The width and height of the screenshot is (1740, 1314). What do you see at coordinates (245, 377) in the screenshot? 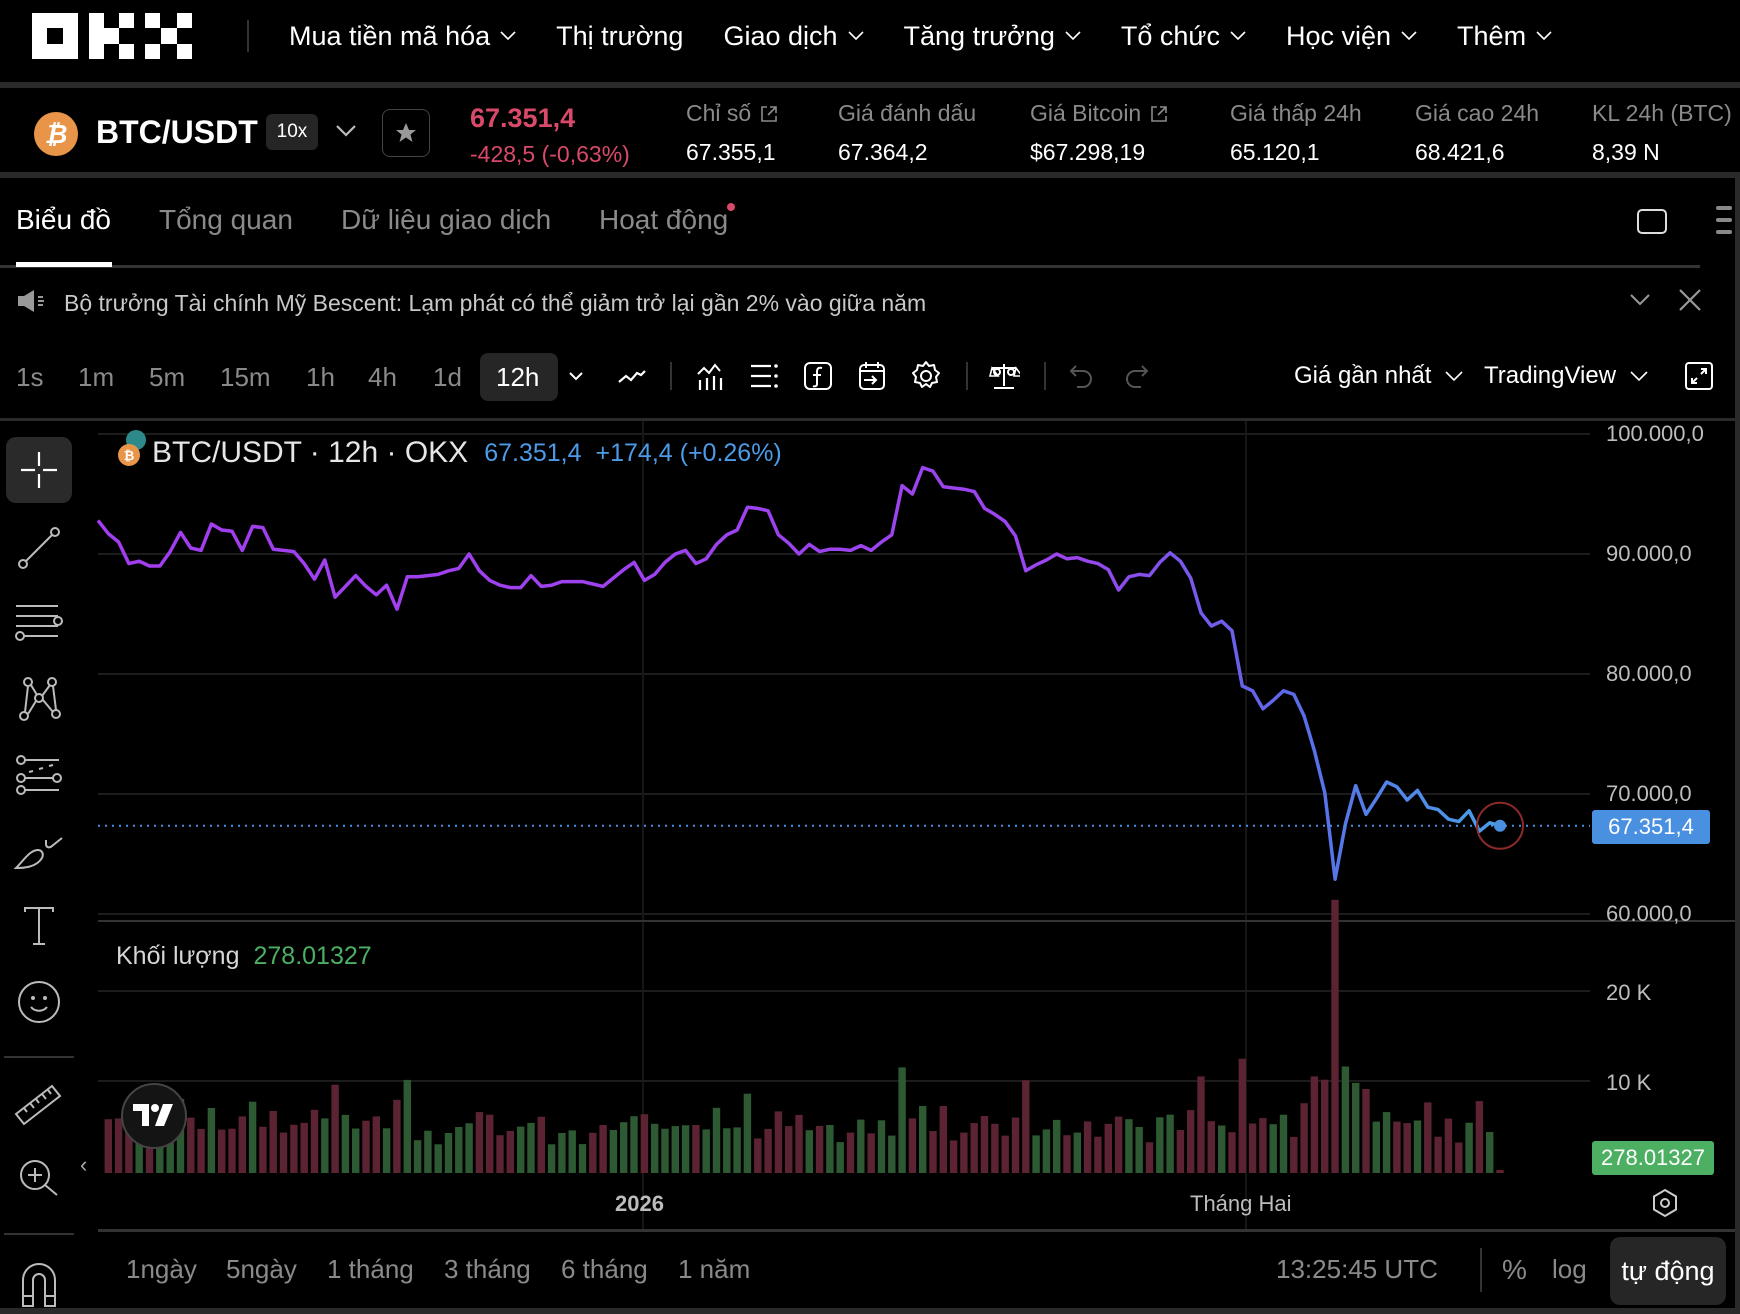
I see `interval-15m: 15m` at bounding box center [245, 377].